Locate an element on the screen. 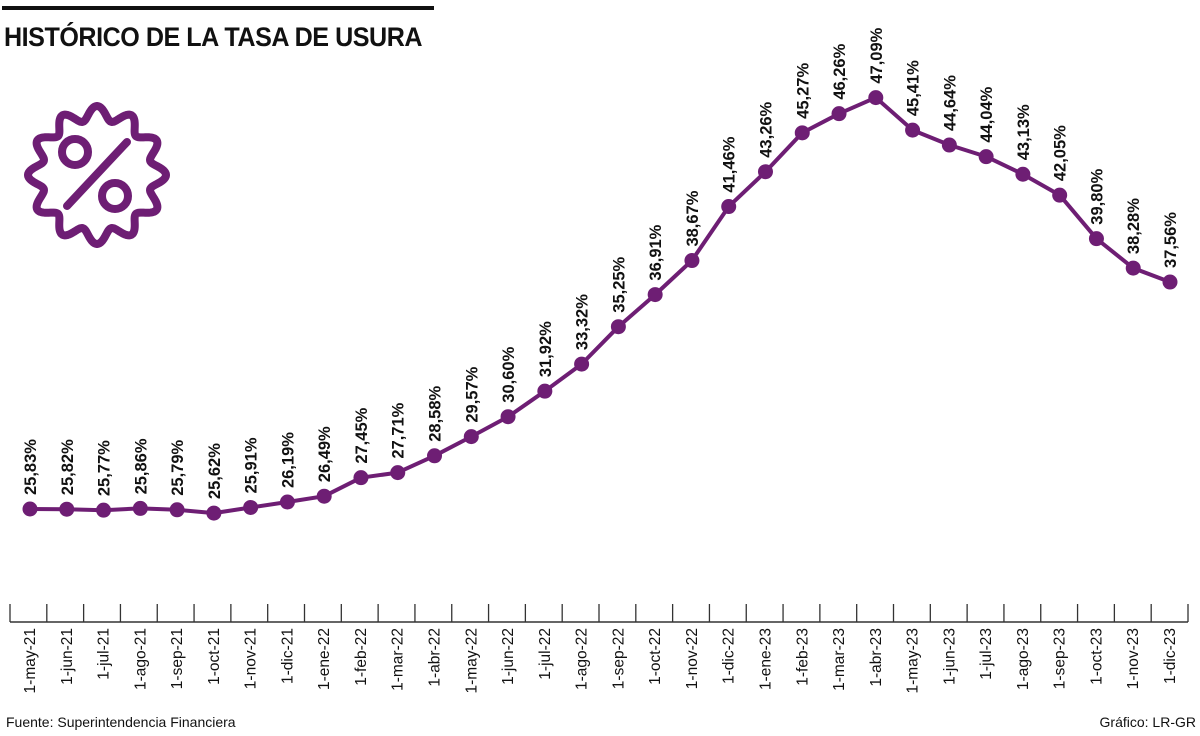  x-tick-label: 1-mar-22 is located at coordinates (398, 659).